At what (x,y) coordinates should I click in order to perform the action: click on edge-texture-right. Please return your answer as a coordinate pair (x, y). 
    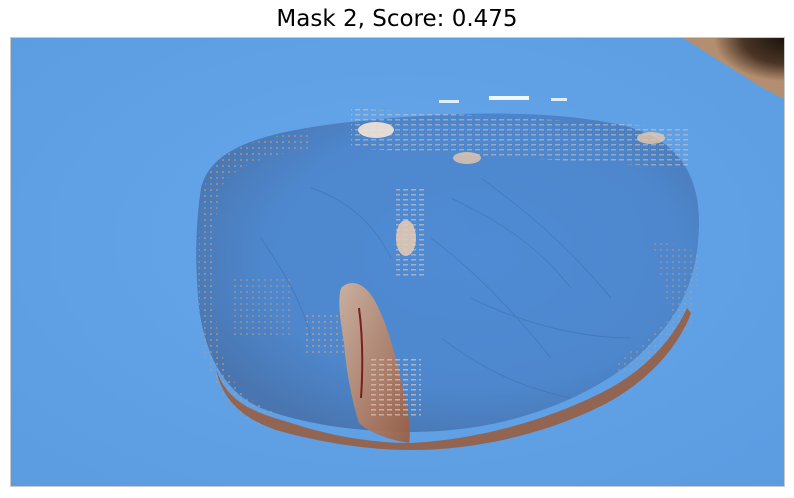
    Looking at the image, I should click on (656, 308).